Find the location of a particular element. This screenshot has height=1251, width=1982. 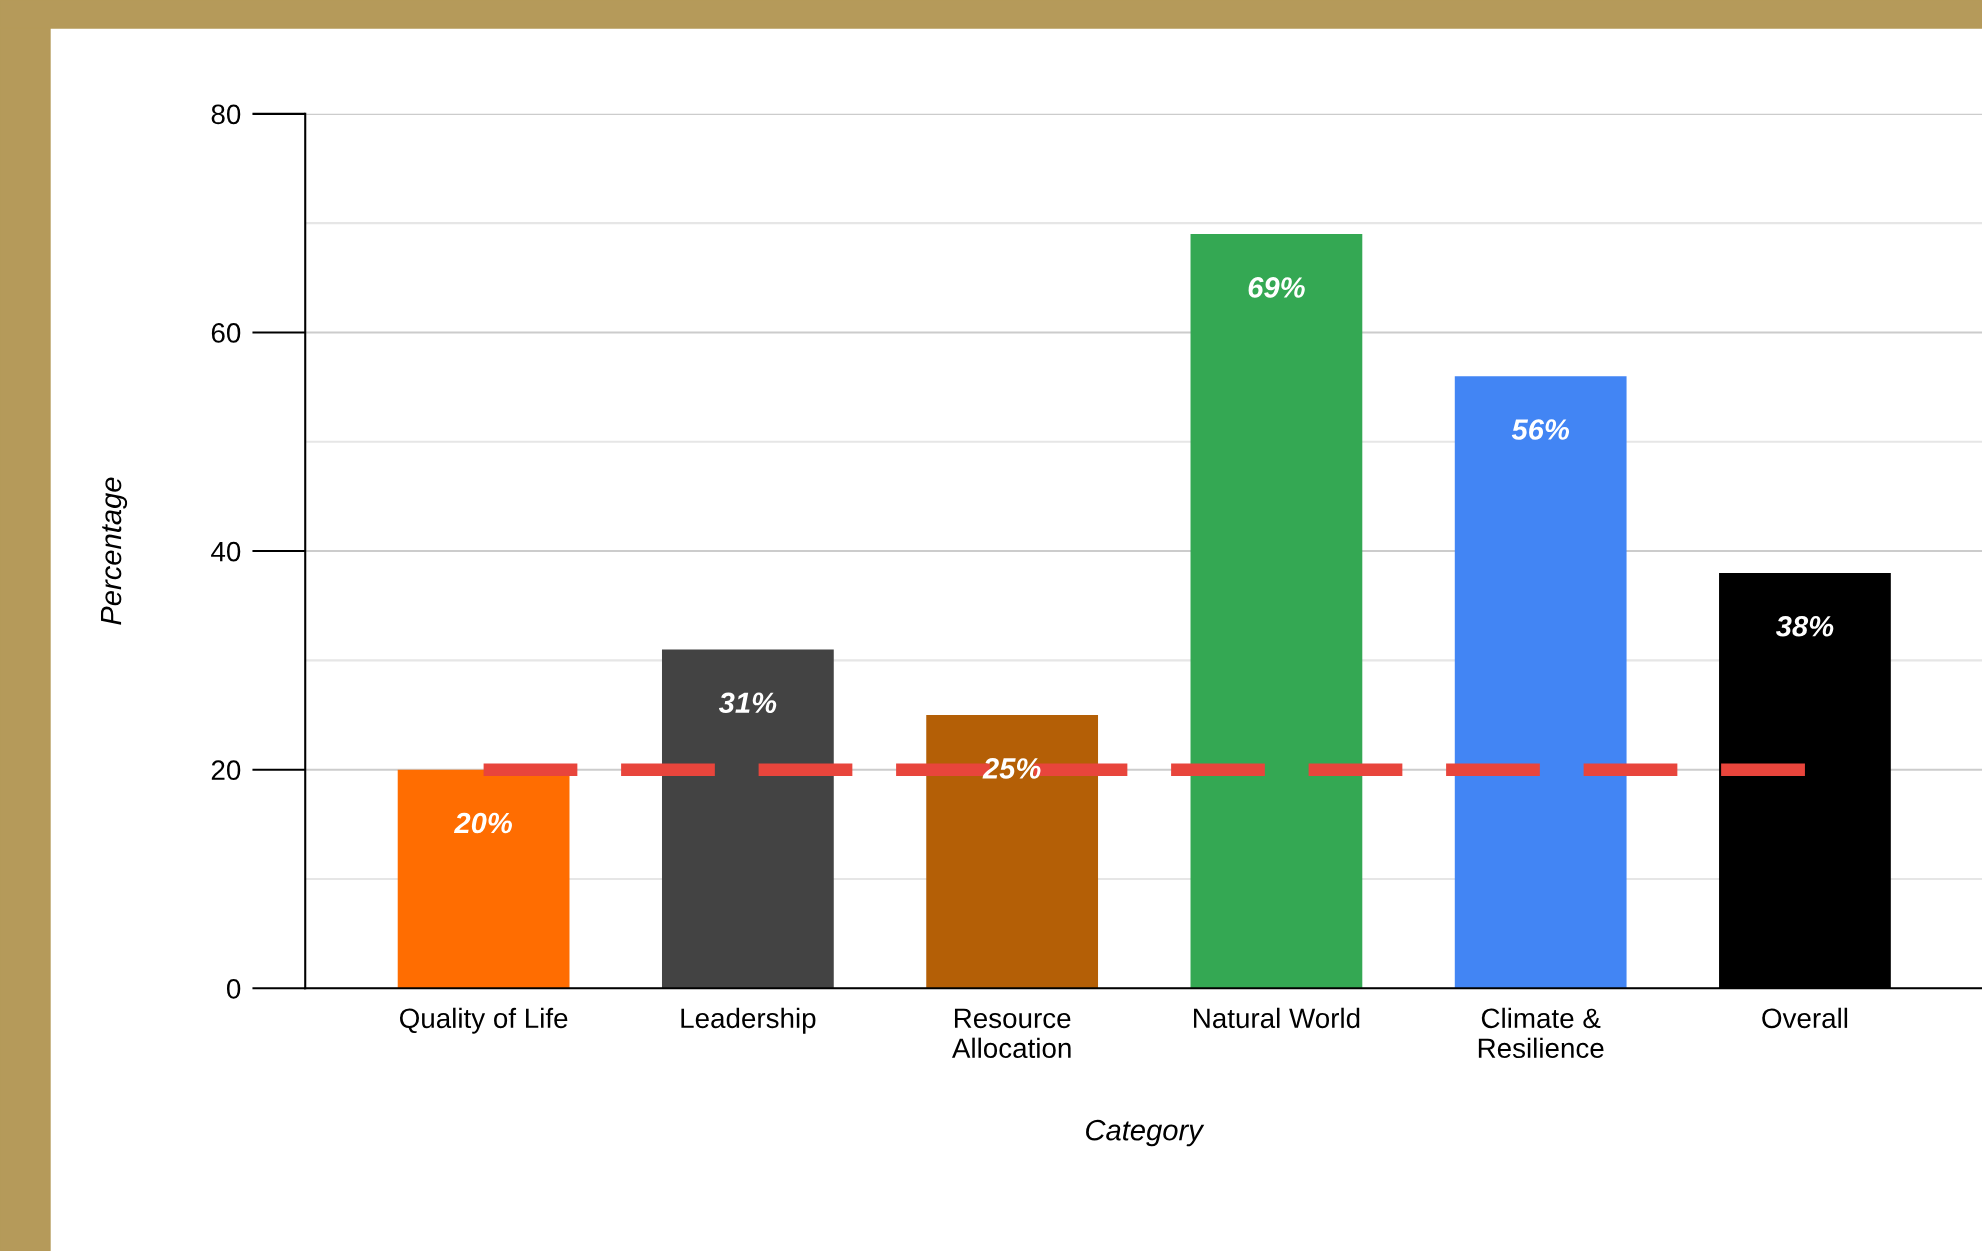

y-tick-label: 60 is located at coordinates (226, 333).